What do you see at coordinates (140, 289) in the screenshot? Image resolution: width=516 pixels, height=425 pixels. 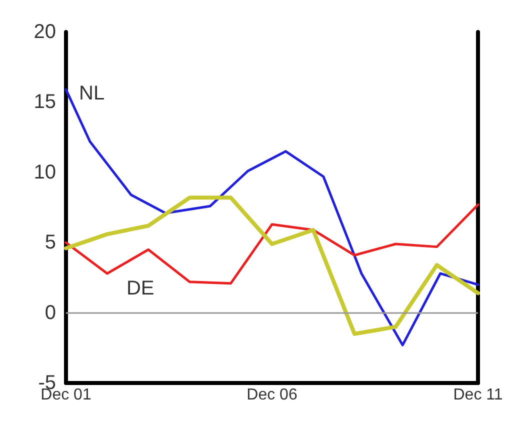 I see `series-label: DE` at bounding box center [140, 289].